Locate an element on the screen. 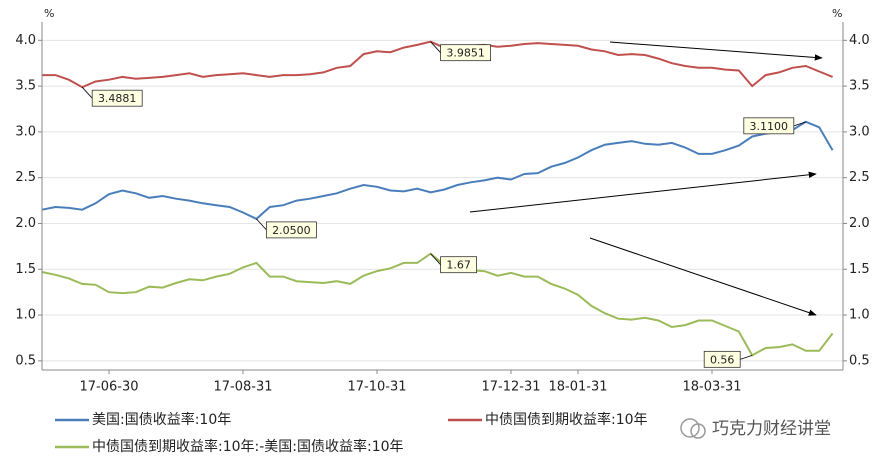 The height and width of the screenshot is (467, 889). y2-tick-label: 3.0 is located at coordinates (859, 131).